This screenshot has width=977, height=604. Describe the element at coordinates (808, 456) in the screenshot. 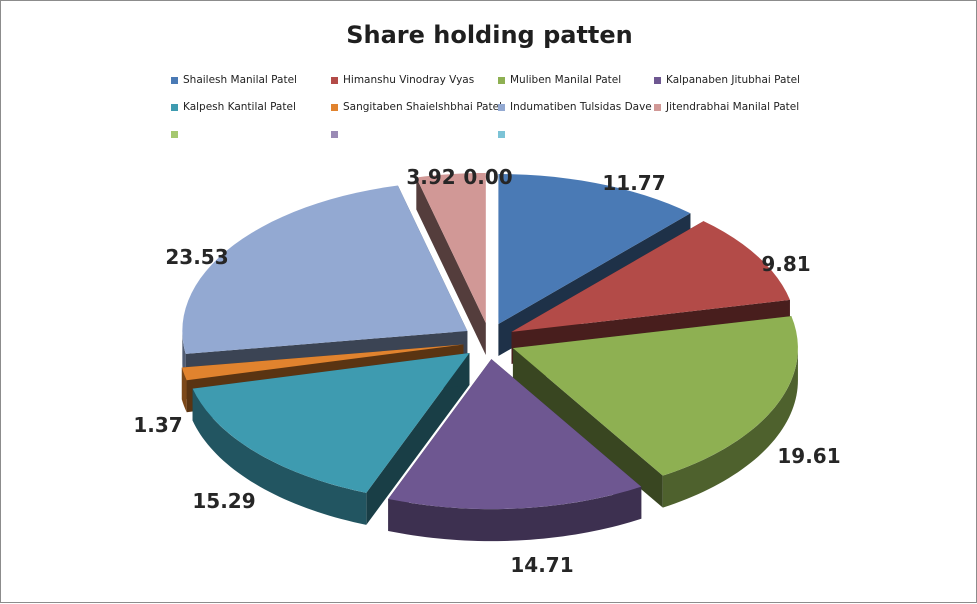

I see `data-label: 19.61` at that location.